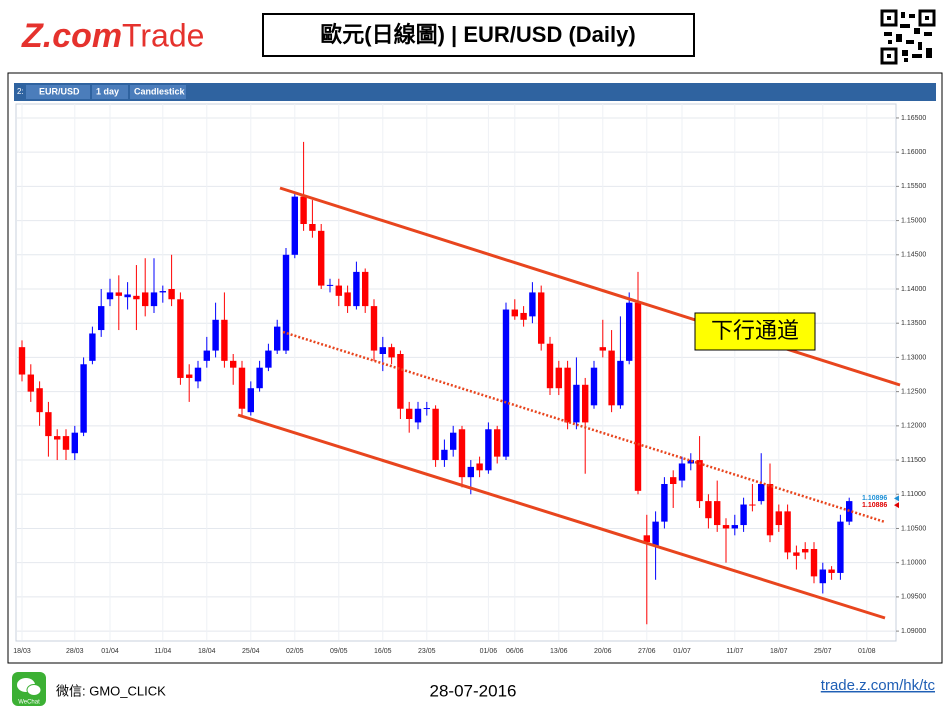 This screenshot has width=950, height=711. What do you see at coordinates (34, 690) in the screenshot?
I see `wechat-bubble` at bounding box center [34, 690].